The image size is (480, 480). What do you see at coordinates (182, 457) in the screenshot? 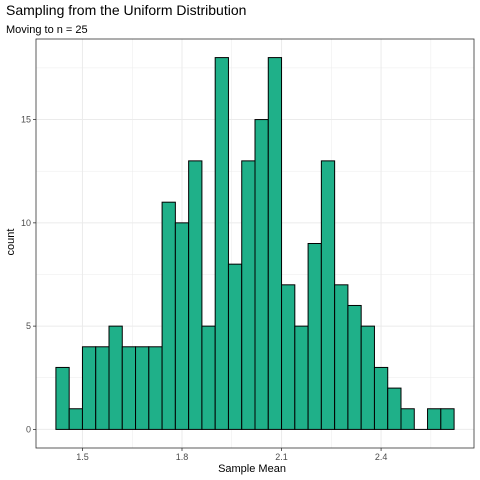
I see `x-tick-label: 1.8` at bounding box center [182, 457].